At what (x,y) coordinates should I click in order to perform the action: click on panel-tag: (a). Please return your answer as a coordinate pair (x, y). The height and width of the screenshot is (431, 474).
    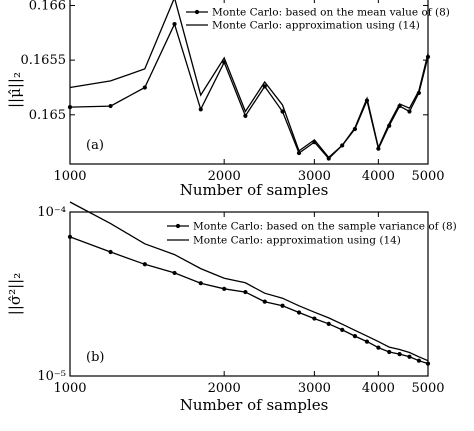
    Looking at the image, I should click on (95, 145).